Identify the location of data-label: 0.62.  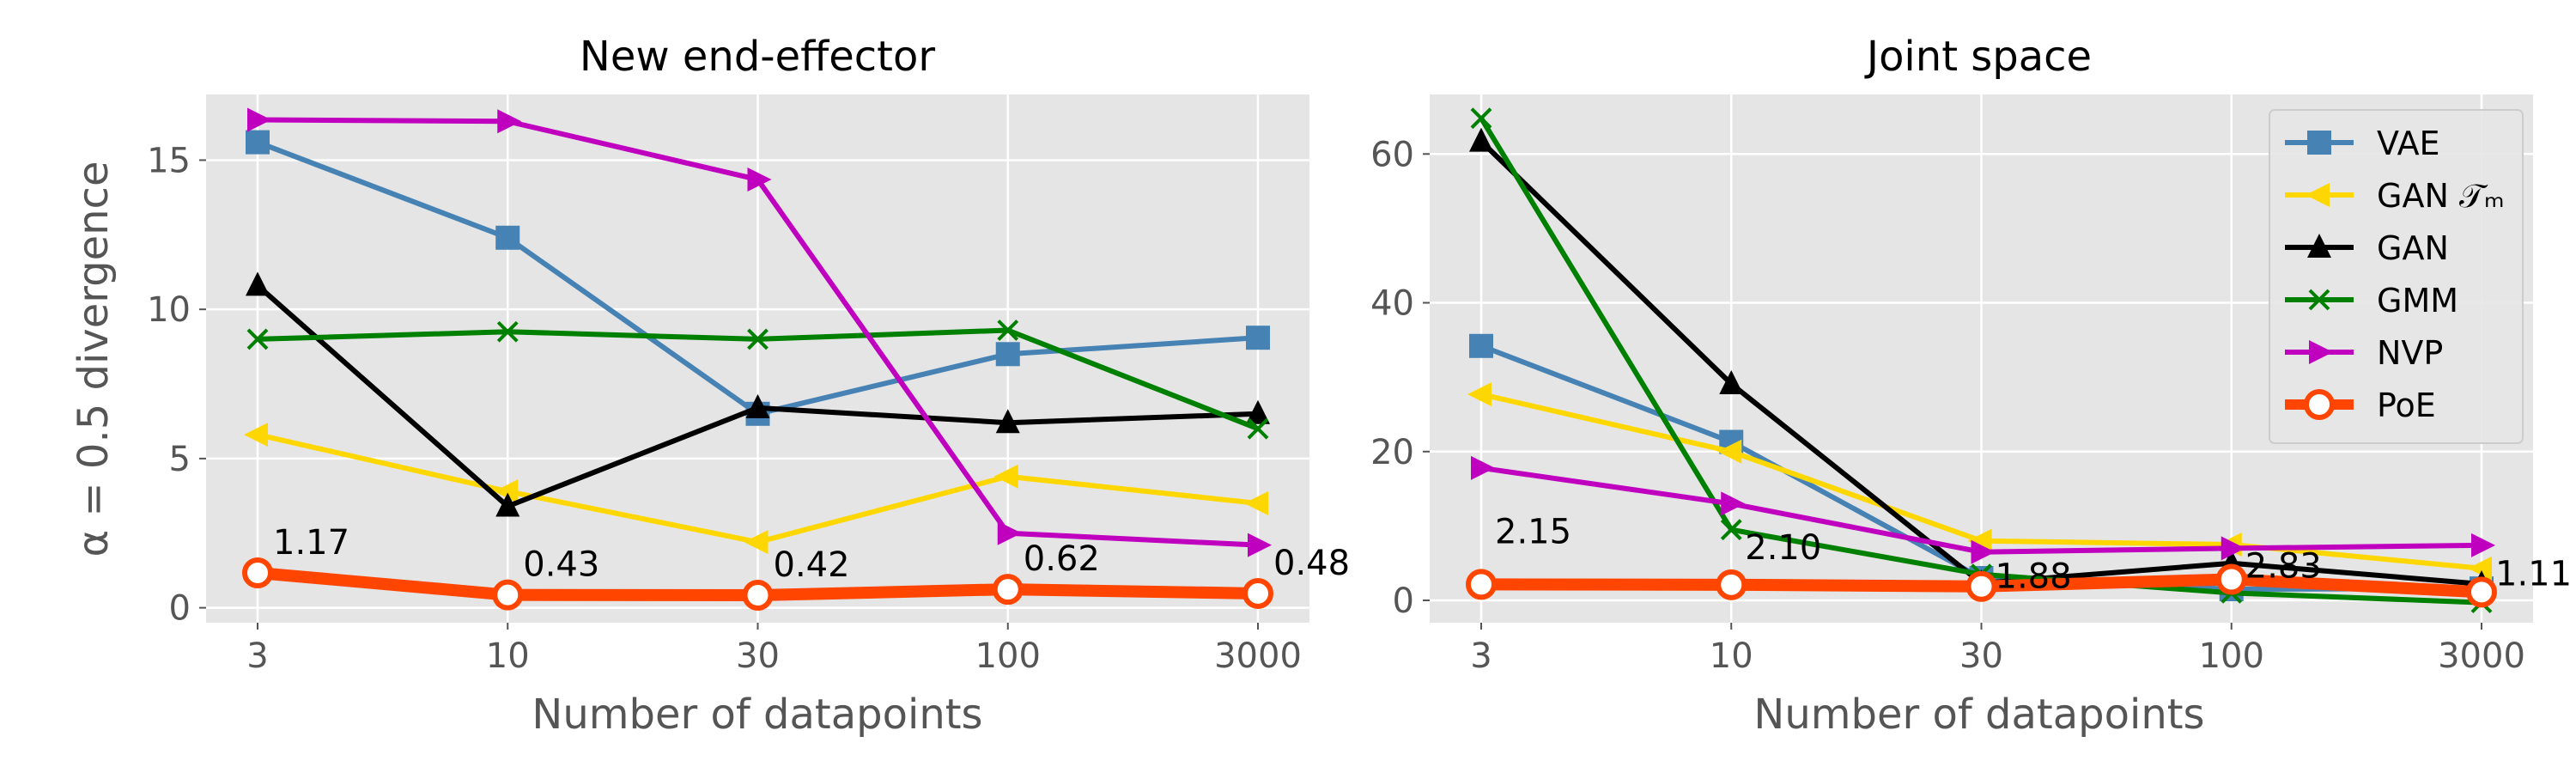
(1062, 559).